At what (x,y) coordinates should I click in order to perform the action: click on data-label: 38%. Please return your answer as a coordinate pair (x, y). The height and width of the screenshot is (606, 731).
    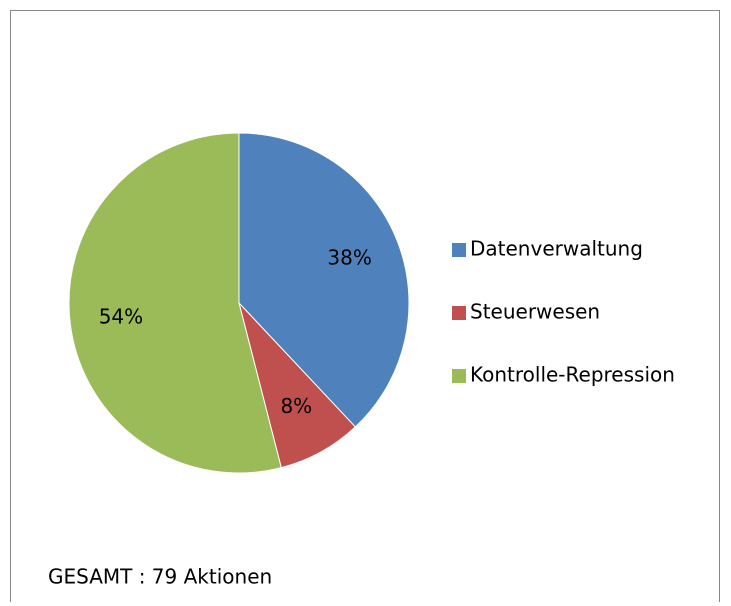
    Looking at the image, I should click on (349, 258).